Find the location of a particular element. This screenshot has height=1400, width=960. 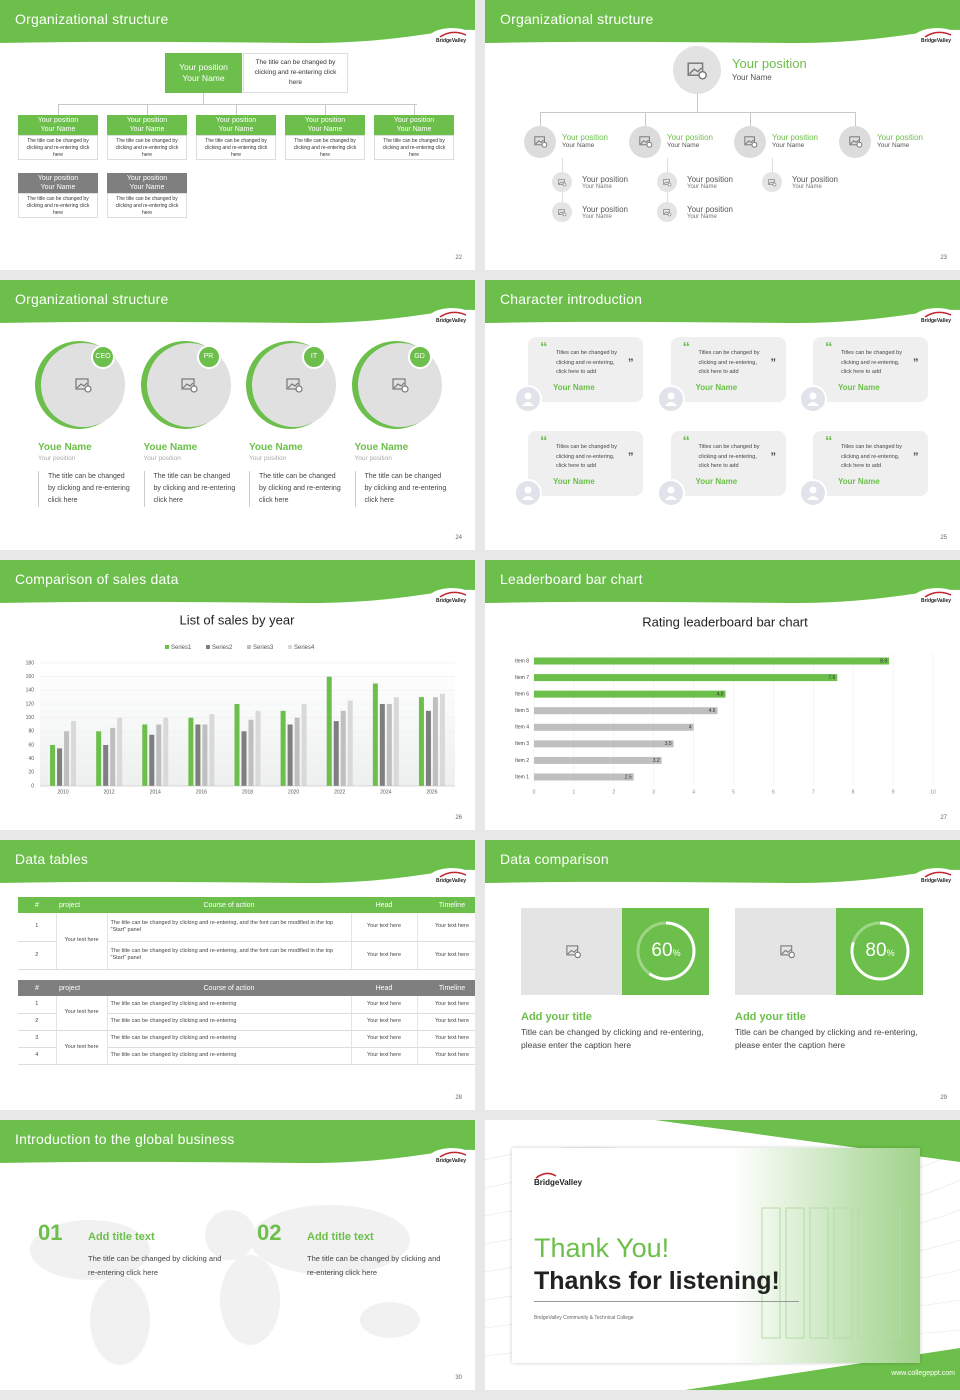

person-name: Youe Name is located at coordinates (381, 447).